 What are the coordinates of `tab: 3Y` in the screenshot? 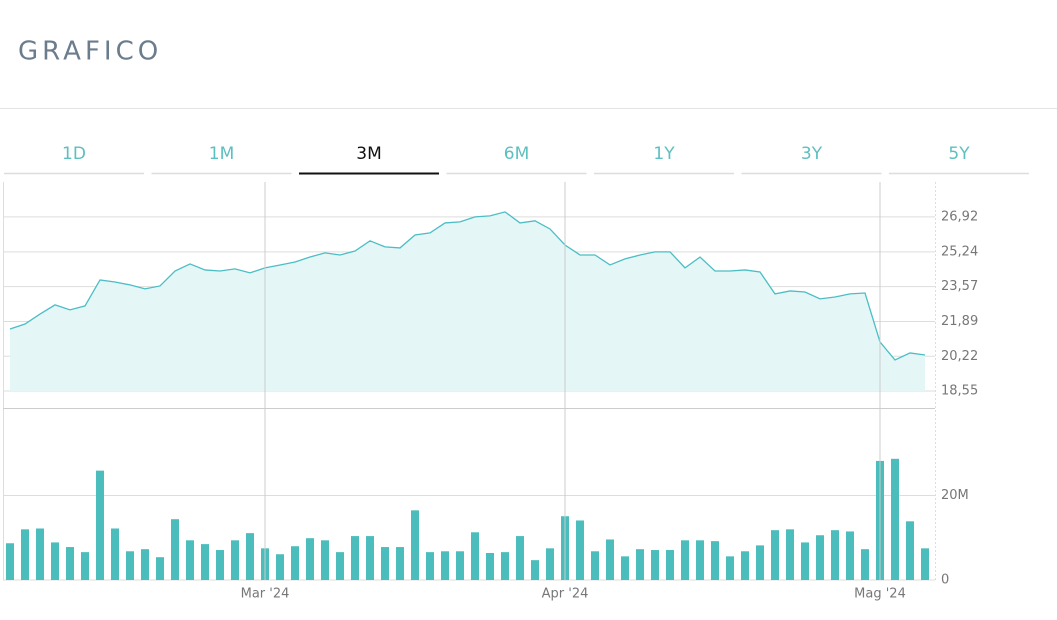 It's located at (812, 154).